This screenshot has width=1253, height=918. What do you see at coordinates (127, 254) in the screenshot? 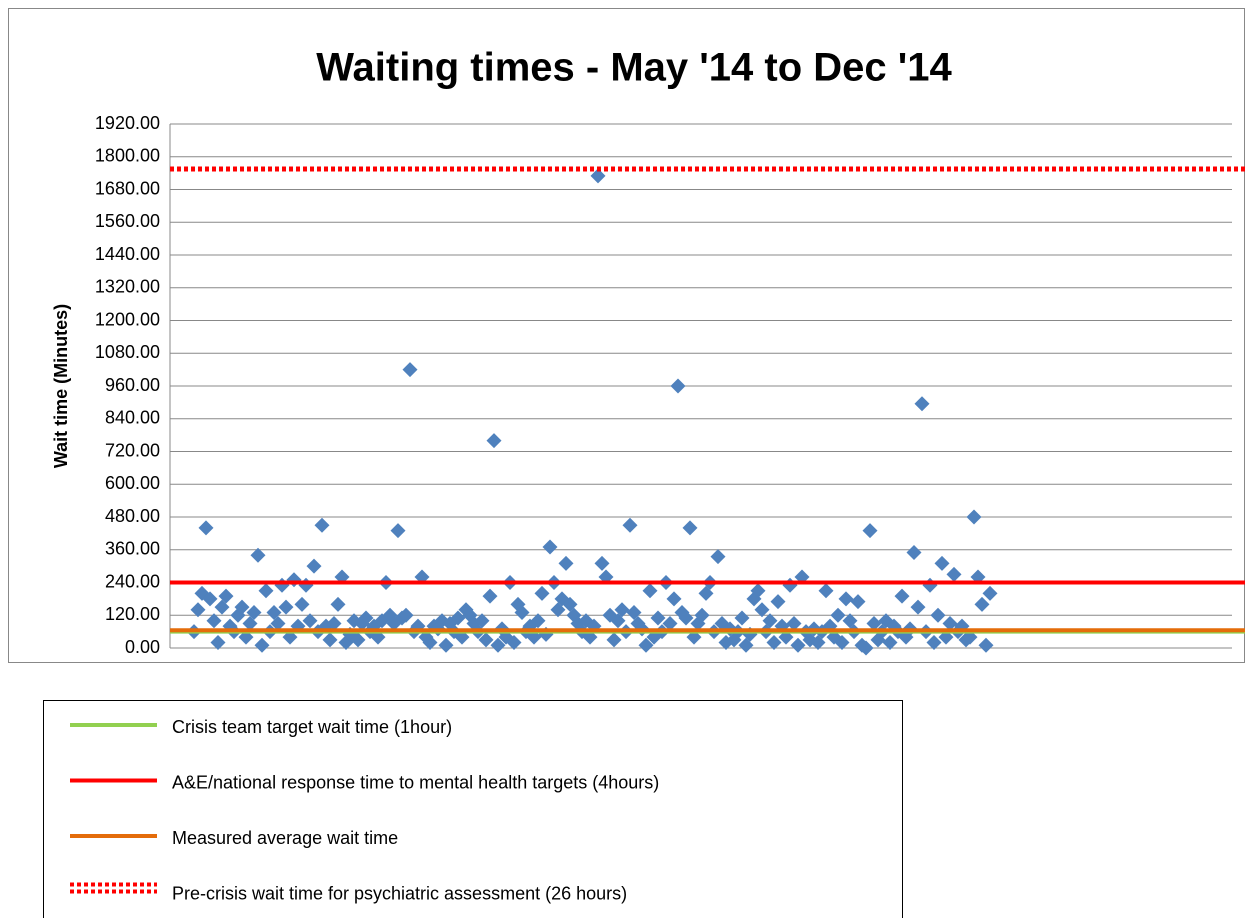
I see `y-tick-label: 1440.00` at bounding box center [127, 254].